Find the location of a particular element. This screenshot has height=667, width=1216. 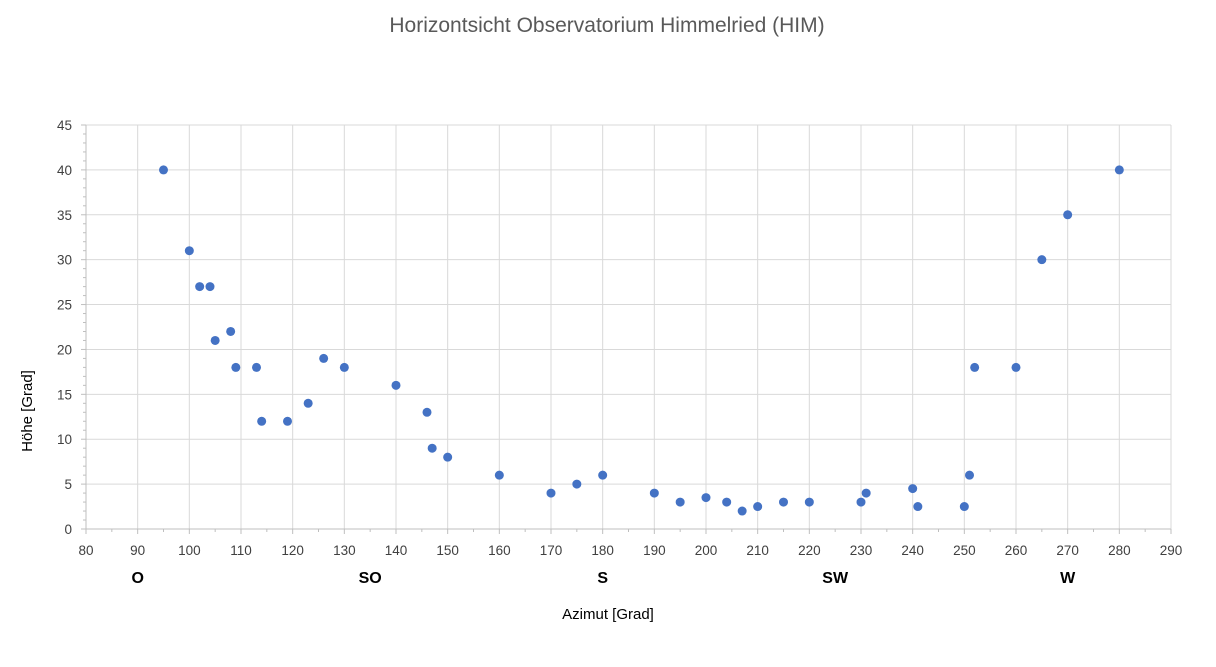

y-tick-label: 5 is located at coordinates (68, 484).